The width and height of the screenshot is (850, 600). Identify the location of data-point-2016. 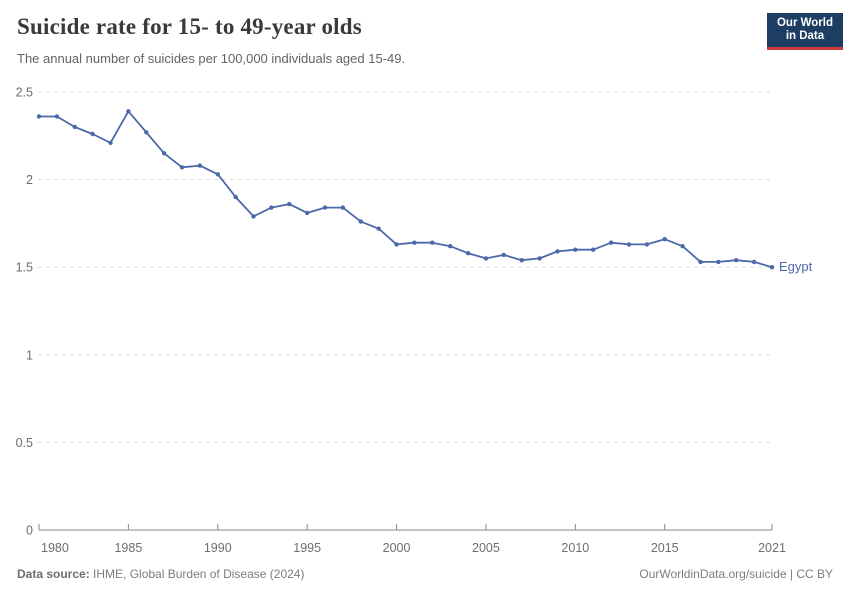
(682, 246).